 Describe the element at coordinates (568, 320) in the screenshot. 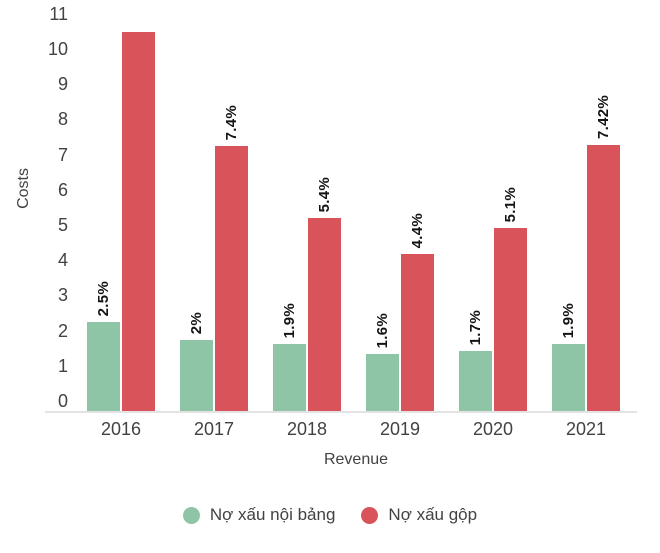

I see `bar-value-label-2021-series0: 1.9%` at that location.